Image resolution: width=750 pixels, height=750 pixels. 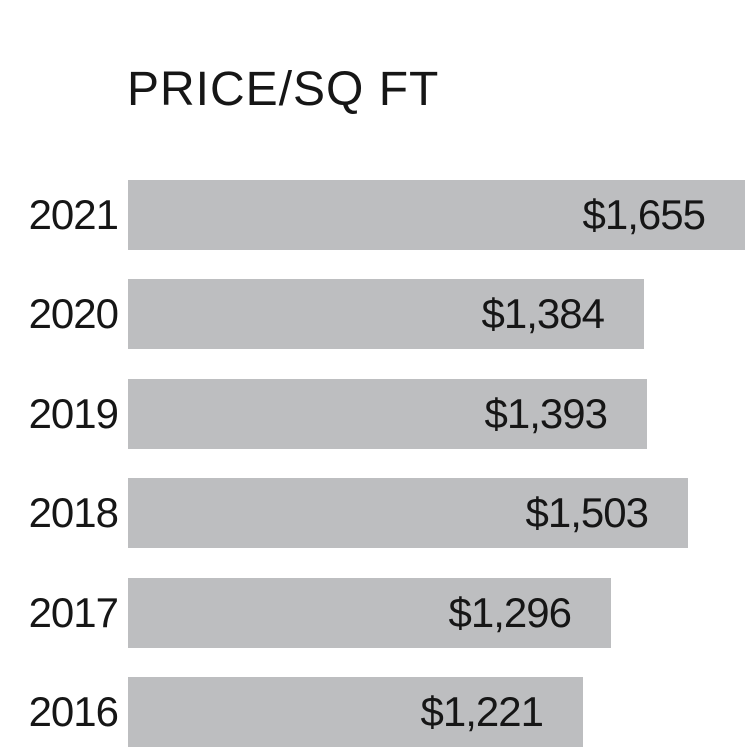 I want to click on year-label: 2019, so click(x=73, y=413).